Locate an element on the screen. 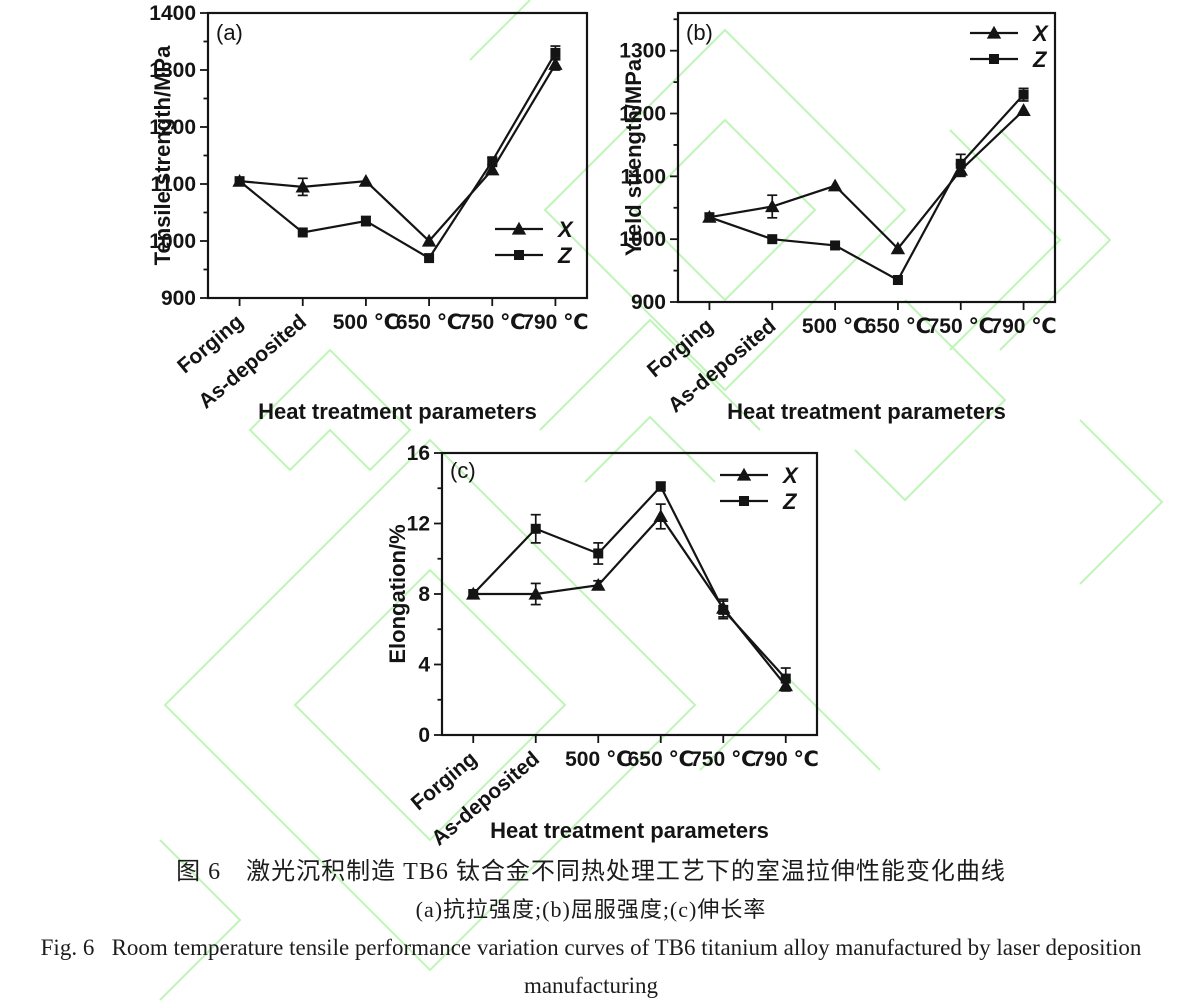 The height and width of the screenshot is (1005, 1182). y-tick-label: 0 is located at coordinates (424, 735).